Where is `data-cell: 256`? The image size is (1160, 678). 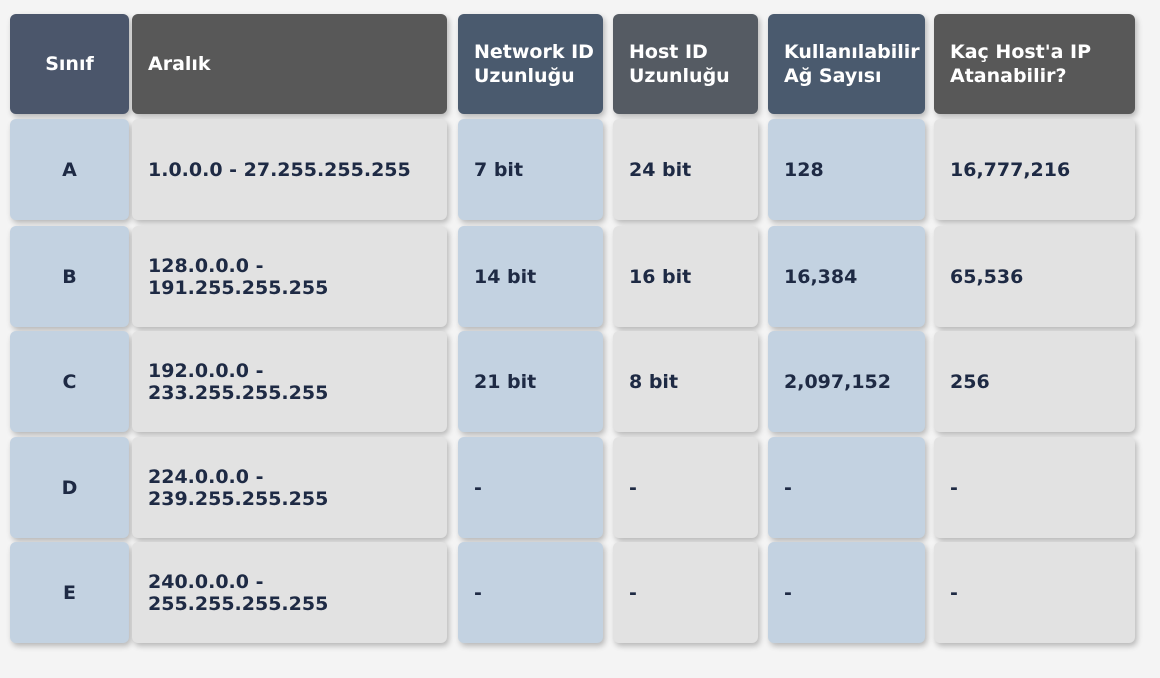
data-cell: 256 is located at coordinates (1034, 381).